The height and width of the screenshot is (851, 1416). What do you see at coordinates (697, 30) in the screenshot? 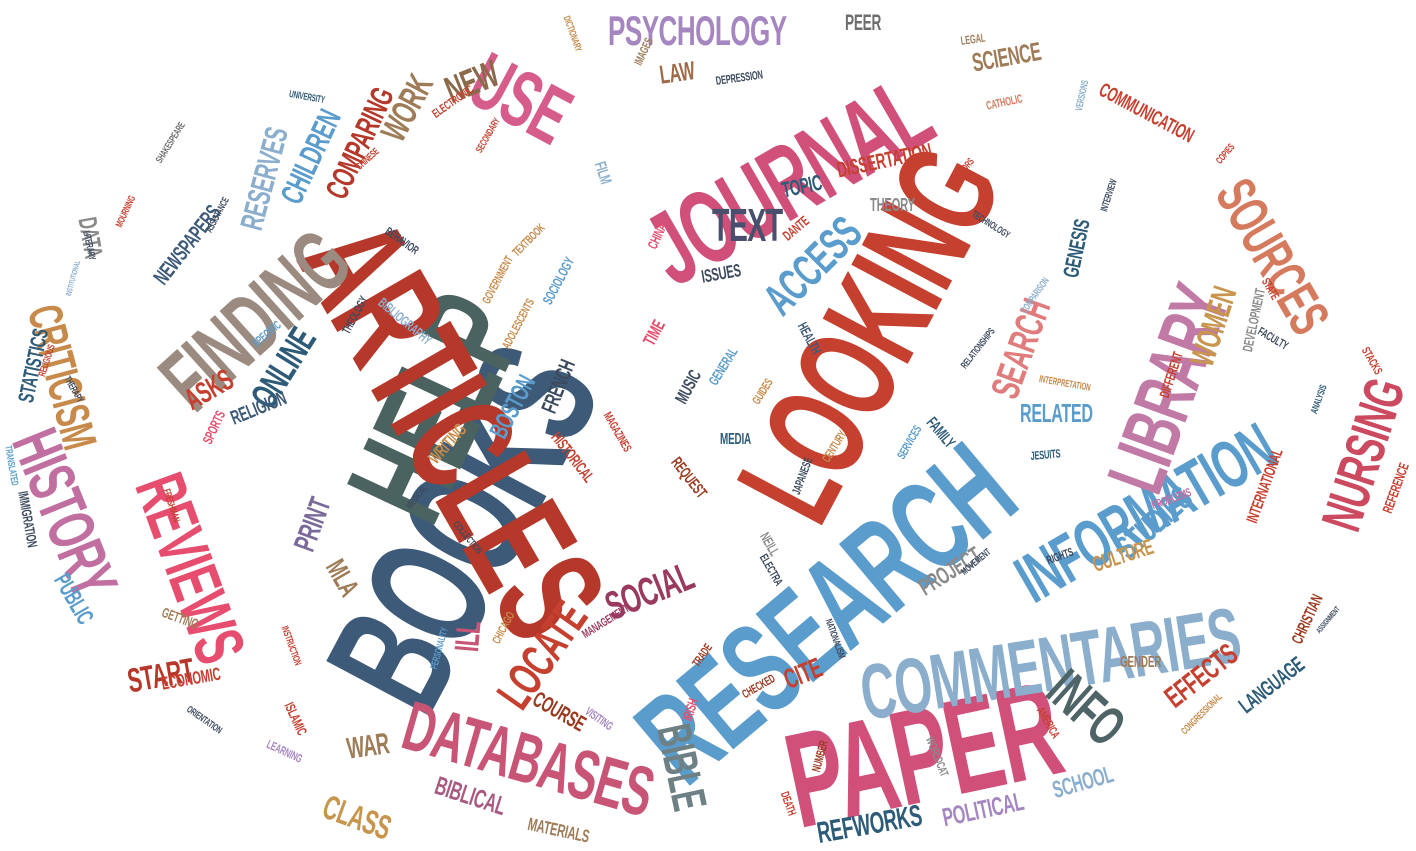
I see `word-psychology: PSYCHOLOGY` at bounding box center [697, 30].